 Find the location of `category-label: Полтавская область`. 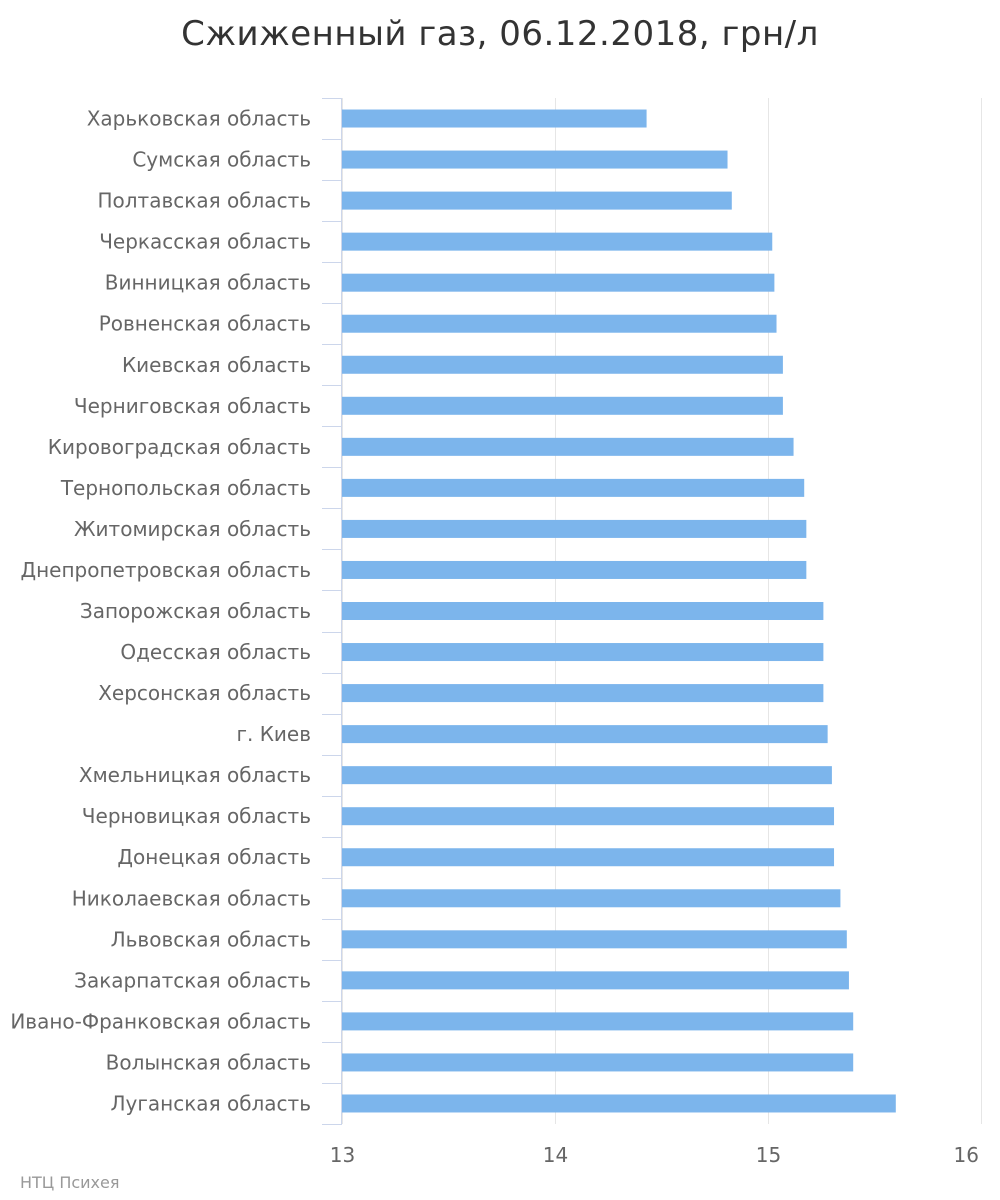

category-label: Полтавская область is located at coordinates (204, 201).